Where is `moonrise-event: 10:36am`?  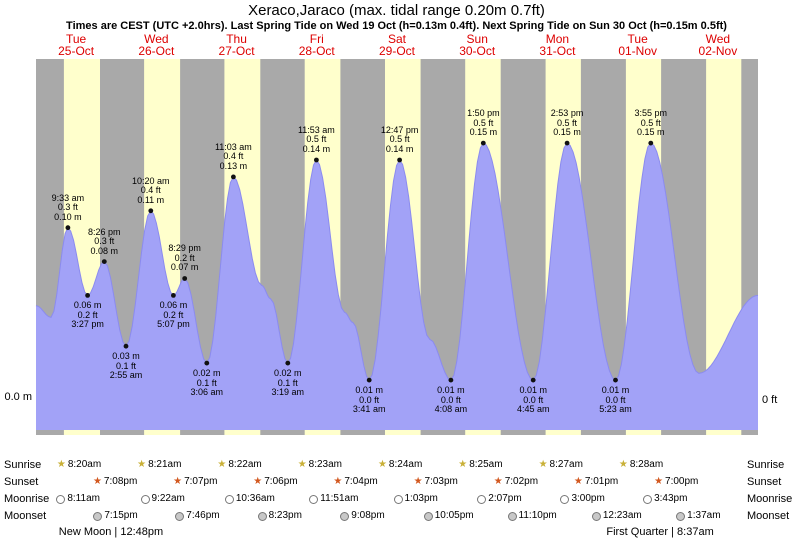
moonrise-event: 10:36am is located at coordinates (249, 499).